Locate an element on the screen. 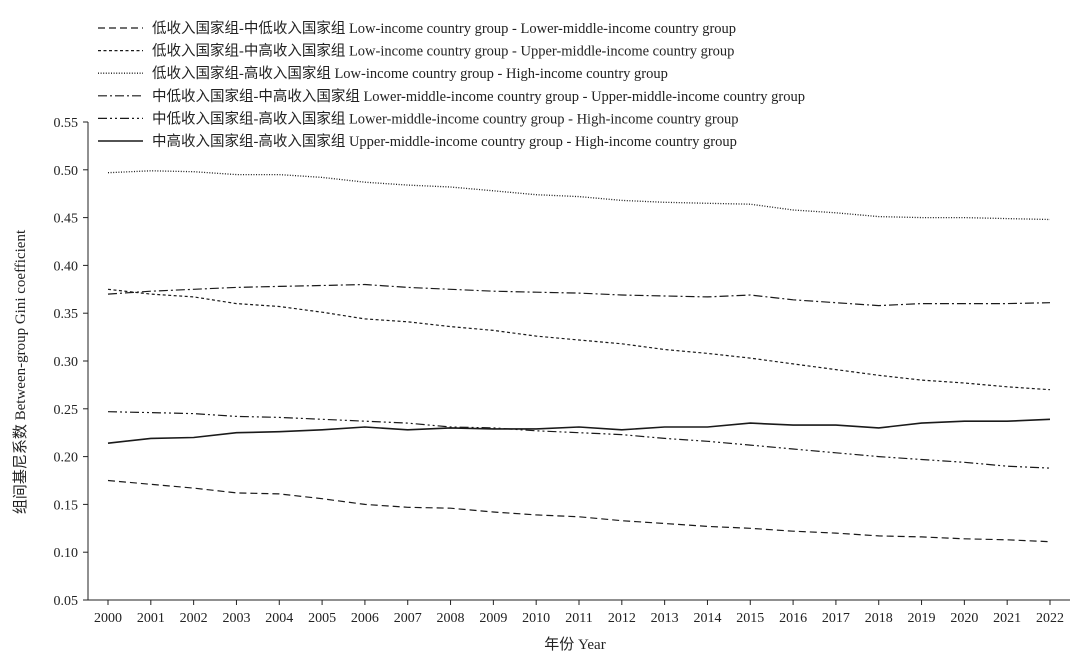 This screenshot has height=655, width=1080. x-tick-label: 2004 is located at coordinates (279, 618).